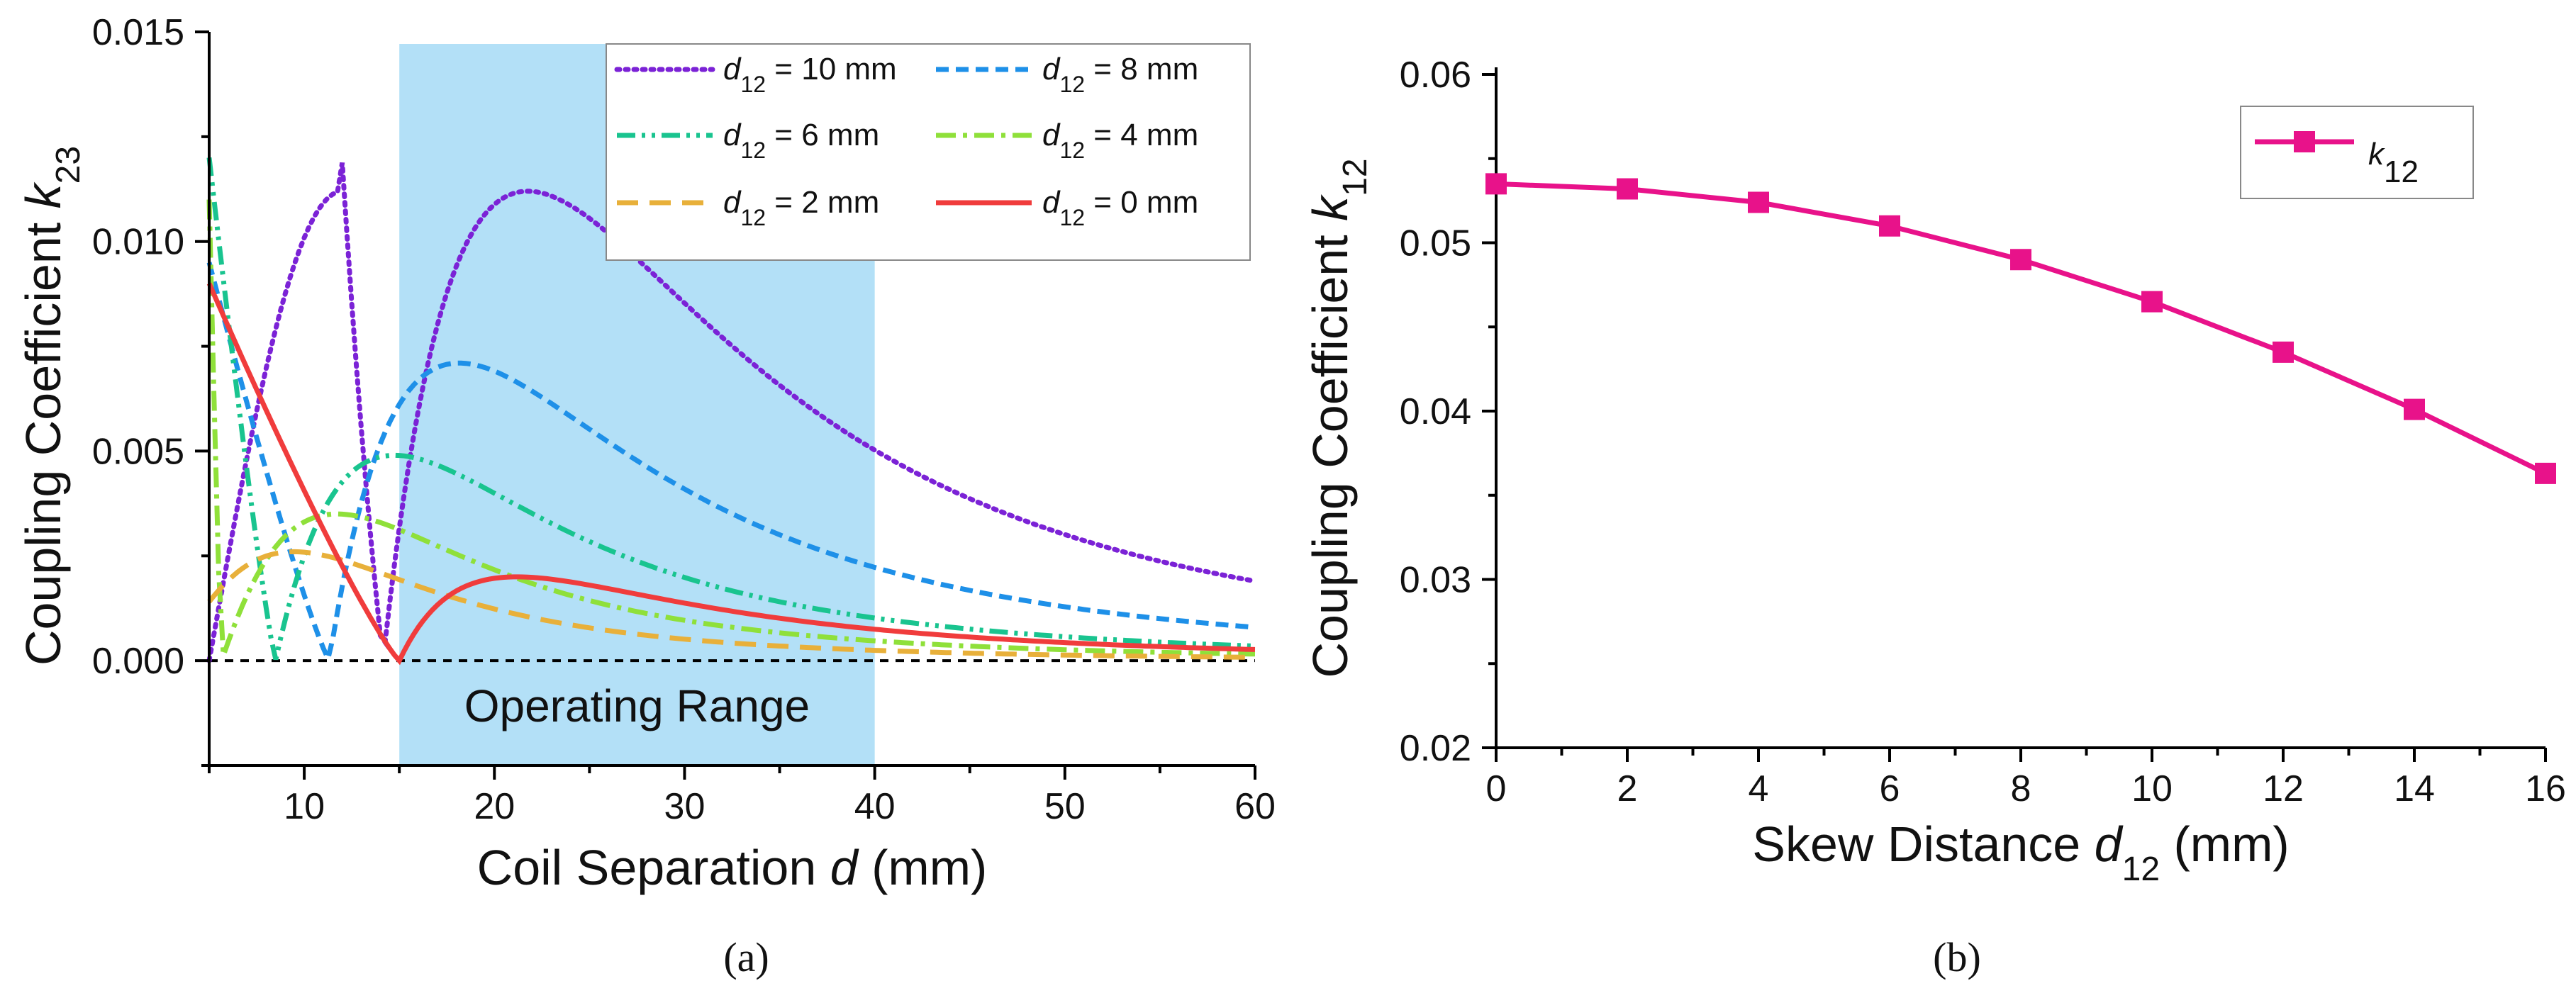 The height and width of the screenshot is (993, 2576). What do you see at coordinates (1435, 580) in the screenshot?
I see `y-tick-label: 0.03` at bounding box center [1435, 580].